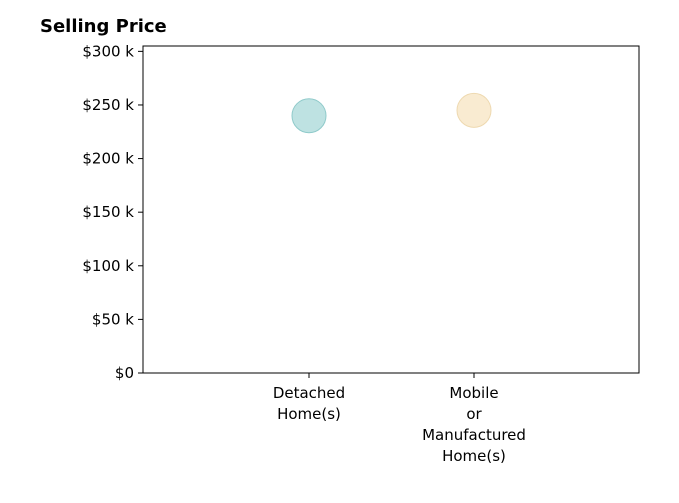 The image size is (679, 503). I want to click on x-tick-label-line: Mobile, so click(473, 393).